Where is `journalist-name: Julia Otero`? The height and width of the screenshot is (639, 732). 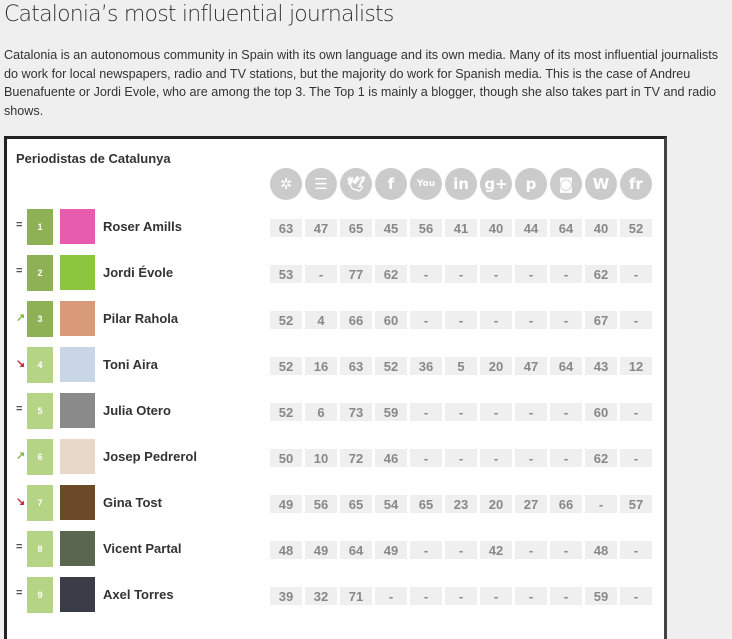 journalist-name: Julia Otero is located at coordinates (137, 410).